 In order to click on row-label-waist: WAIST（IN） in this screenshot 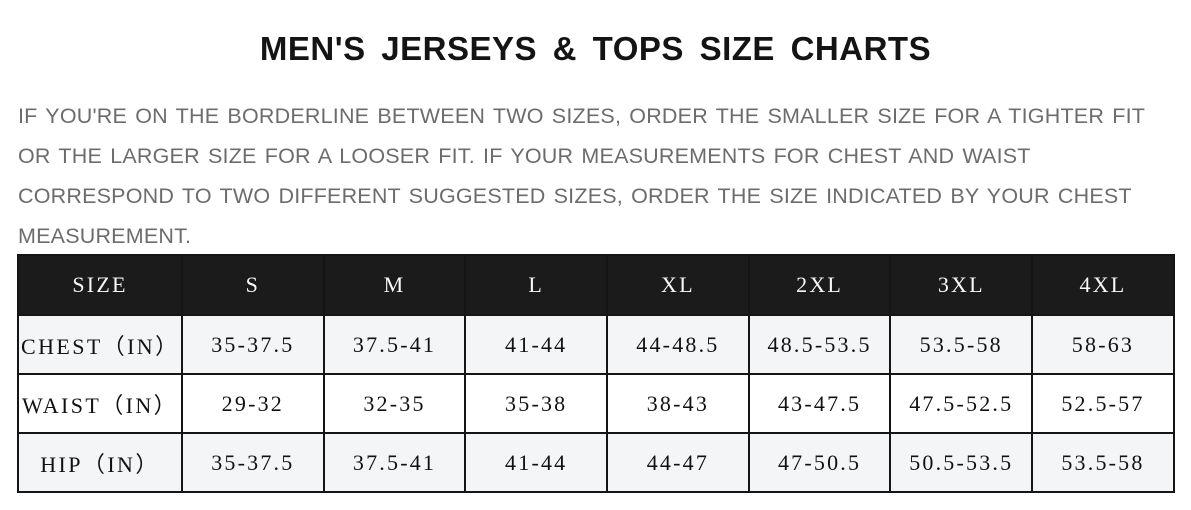, I will do `click(100, 403)`.